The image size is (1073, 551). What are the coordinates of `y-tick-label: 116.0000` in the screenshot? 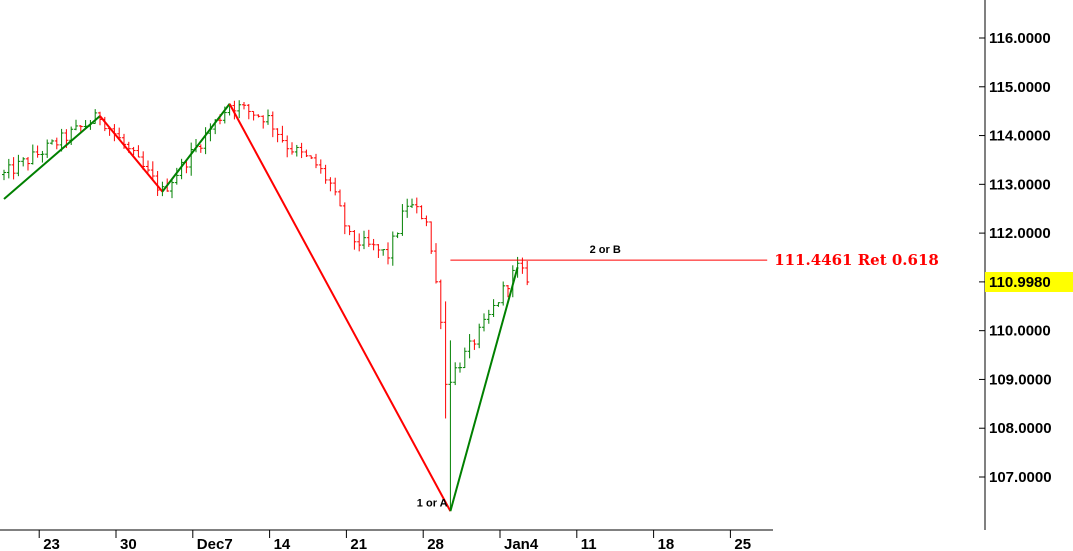 It's located at (1020, 38).